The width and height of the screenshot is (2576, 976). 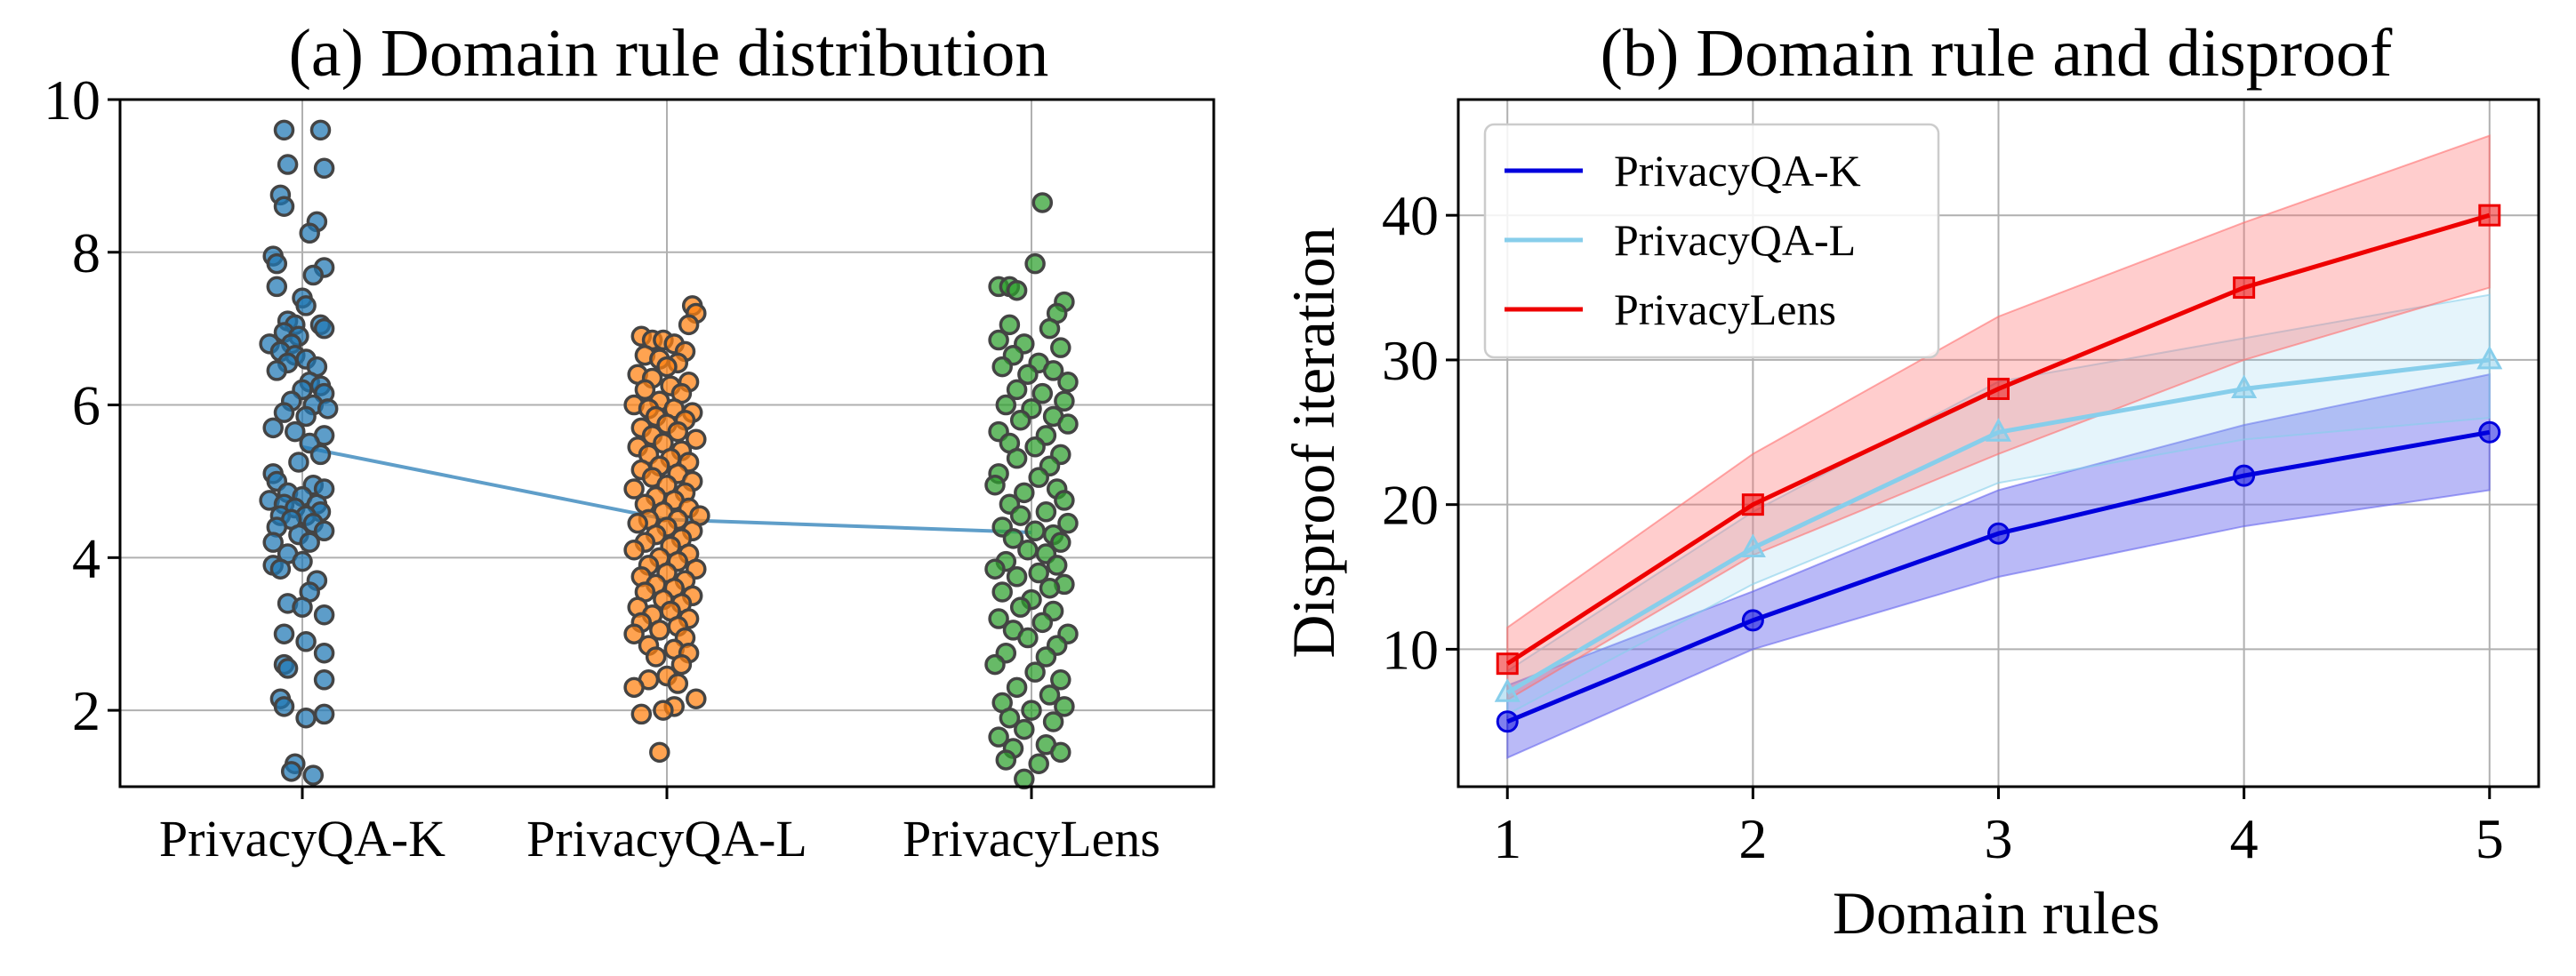 What do you see at coordinates (1997, 53) in the screenshot?
I see `panel-b-title: (b) Domain rule and disproof` at bounding box center [1997, 53].